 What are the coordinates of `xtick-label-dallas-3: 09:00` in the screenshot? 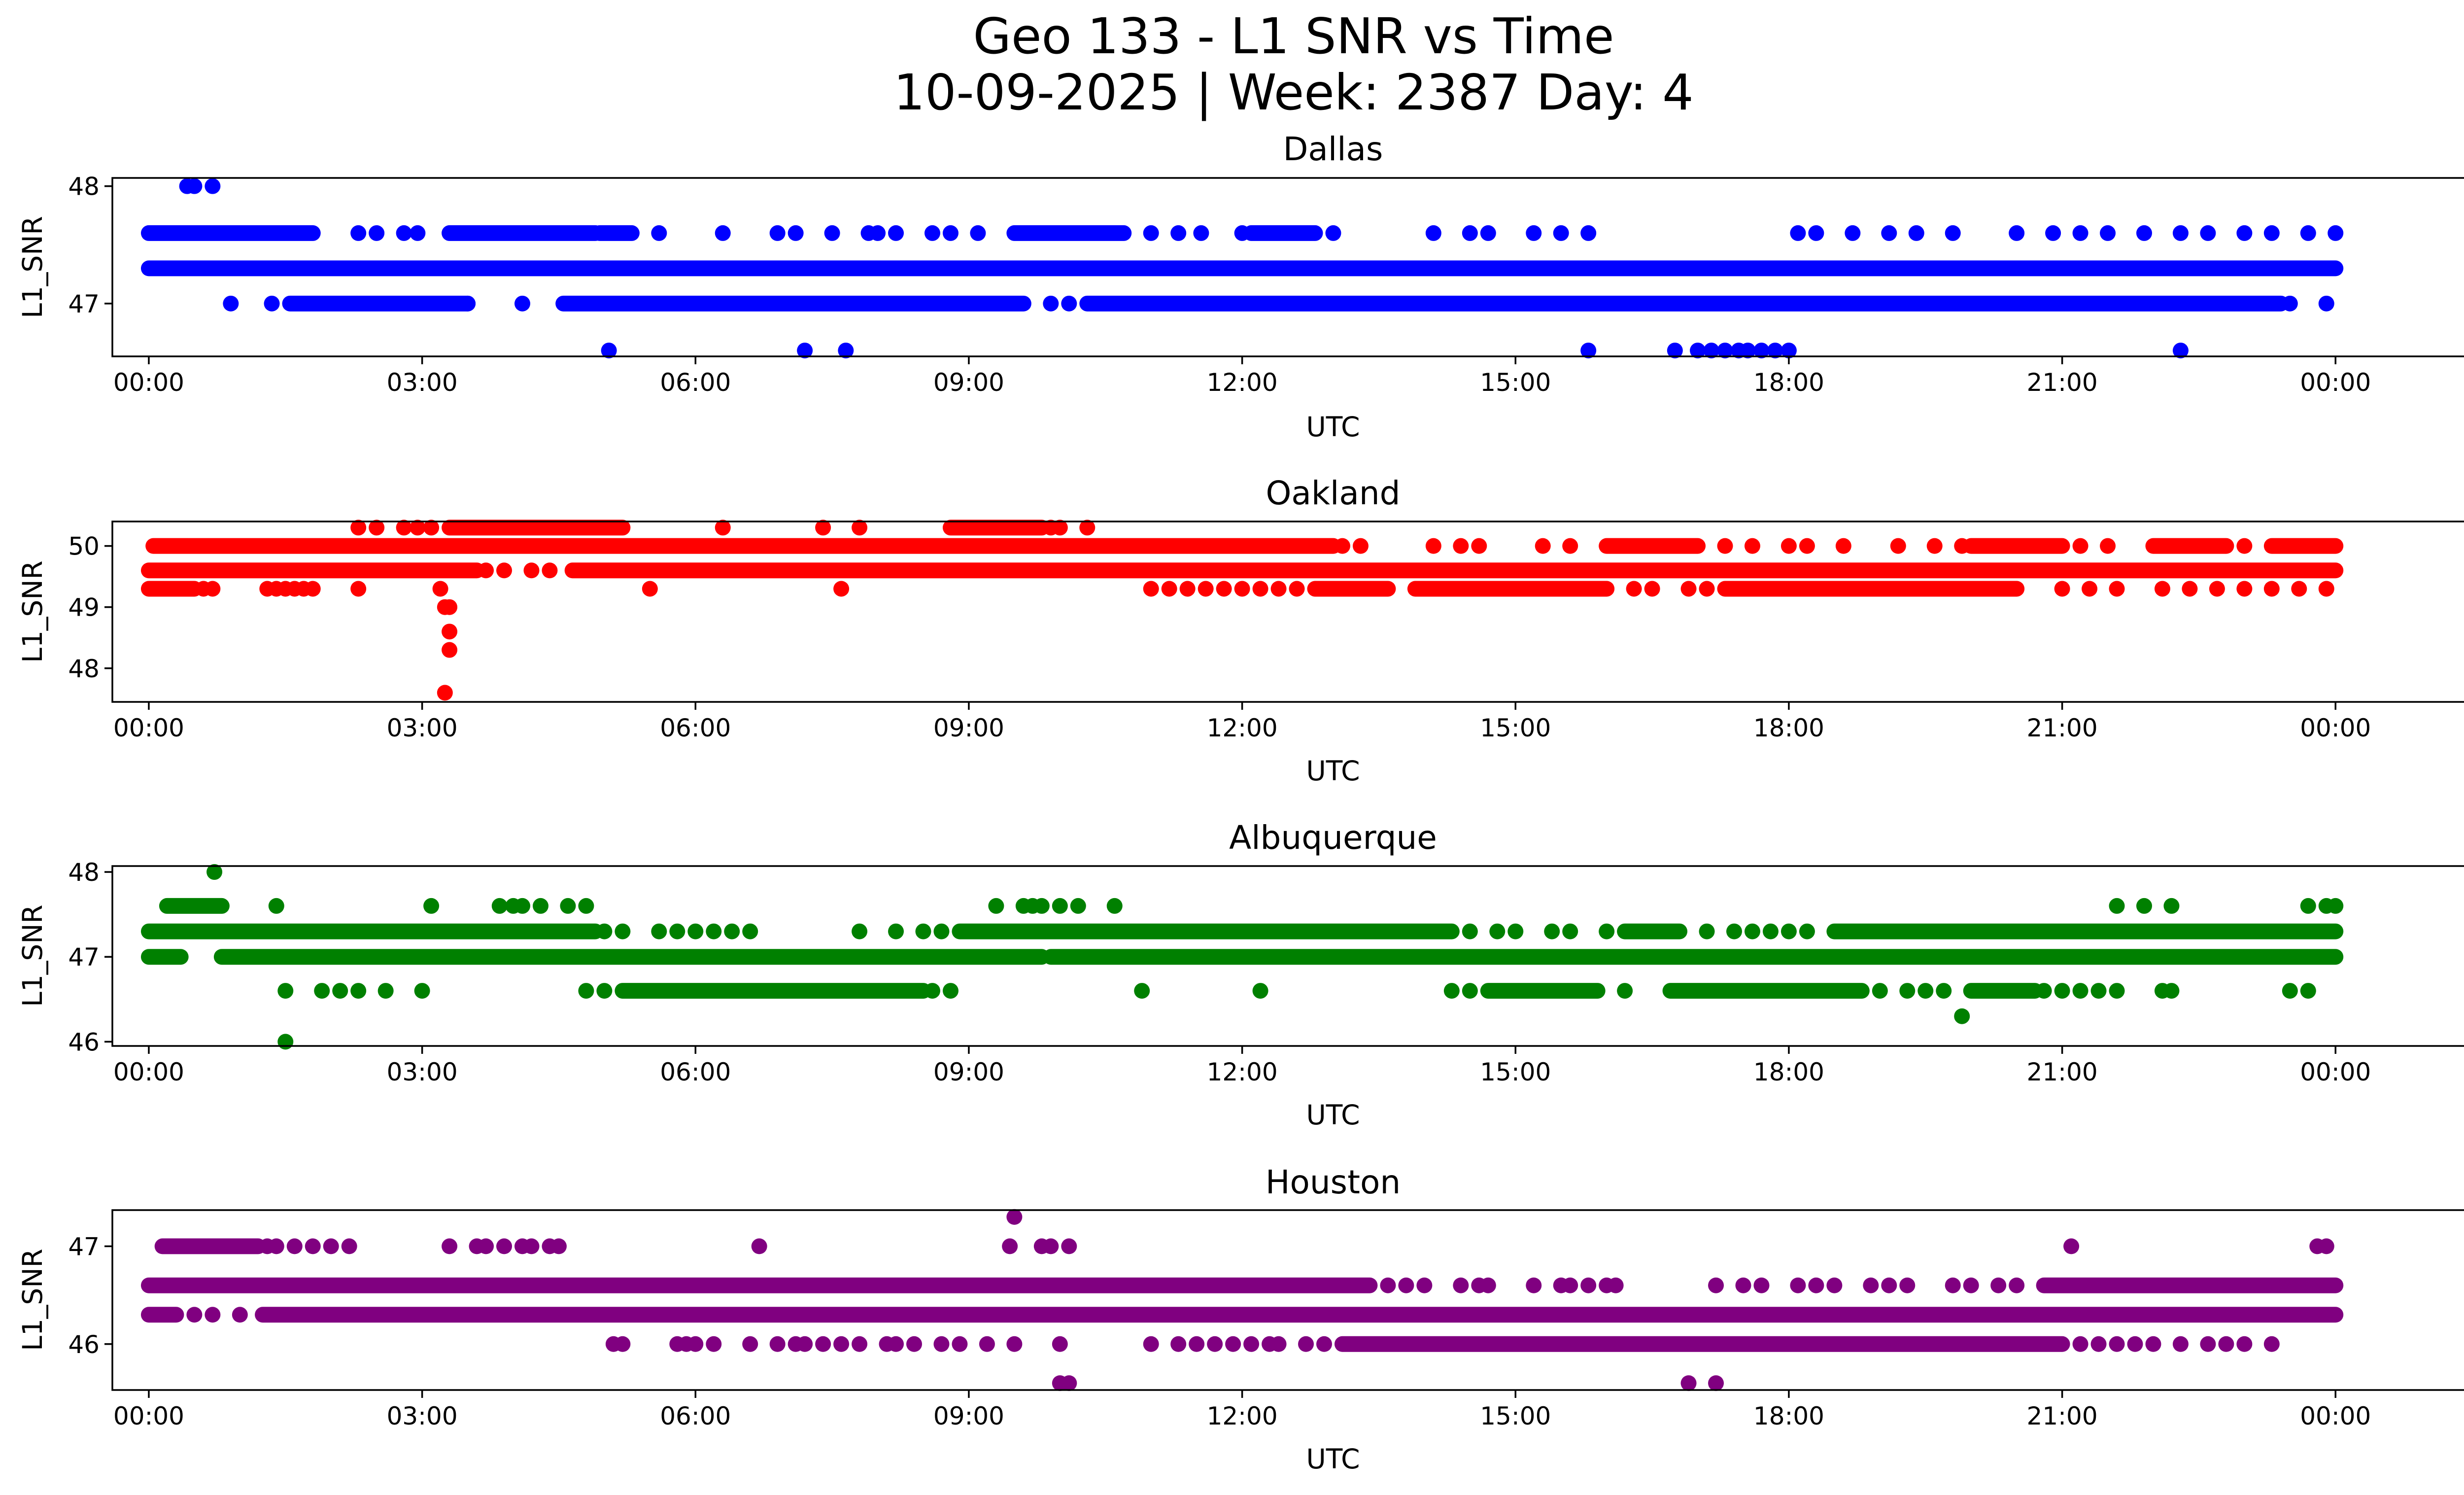 It's located at (968, 382).